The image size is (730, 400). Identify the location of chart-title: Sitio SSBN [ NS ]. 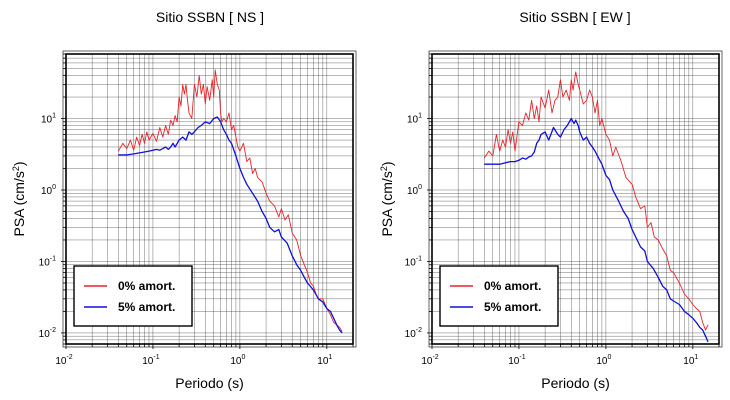
(210, 17).